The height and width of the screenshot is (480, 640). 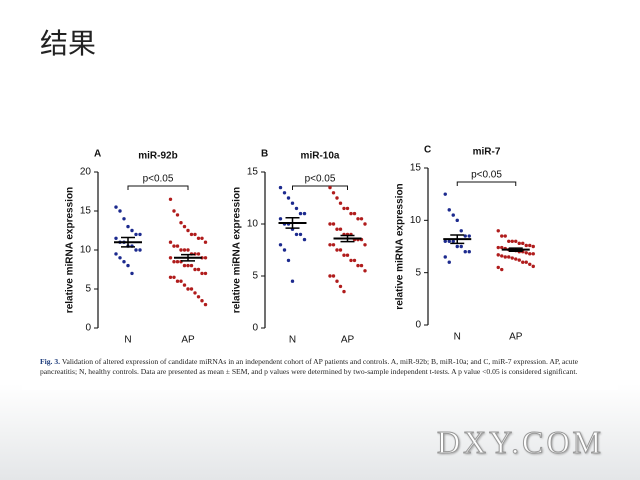 I want to click on panel-label: B, so click(x=264, y=154).